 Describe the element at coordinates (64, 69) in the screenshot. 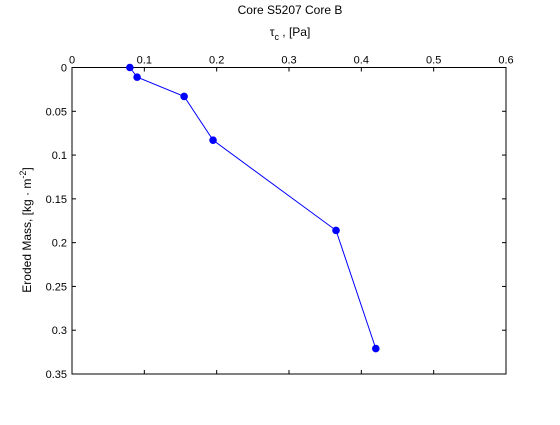

I see `y-tick-label: 0` at that location.